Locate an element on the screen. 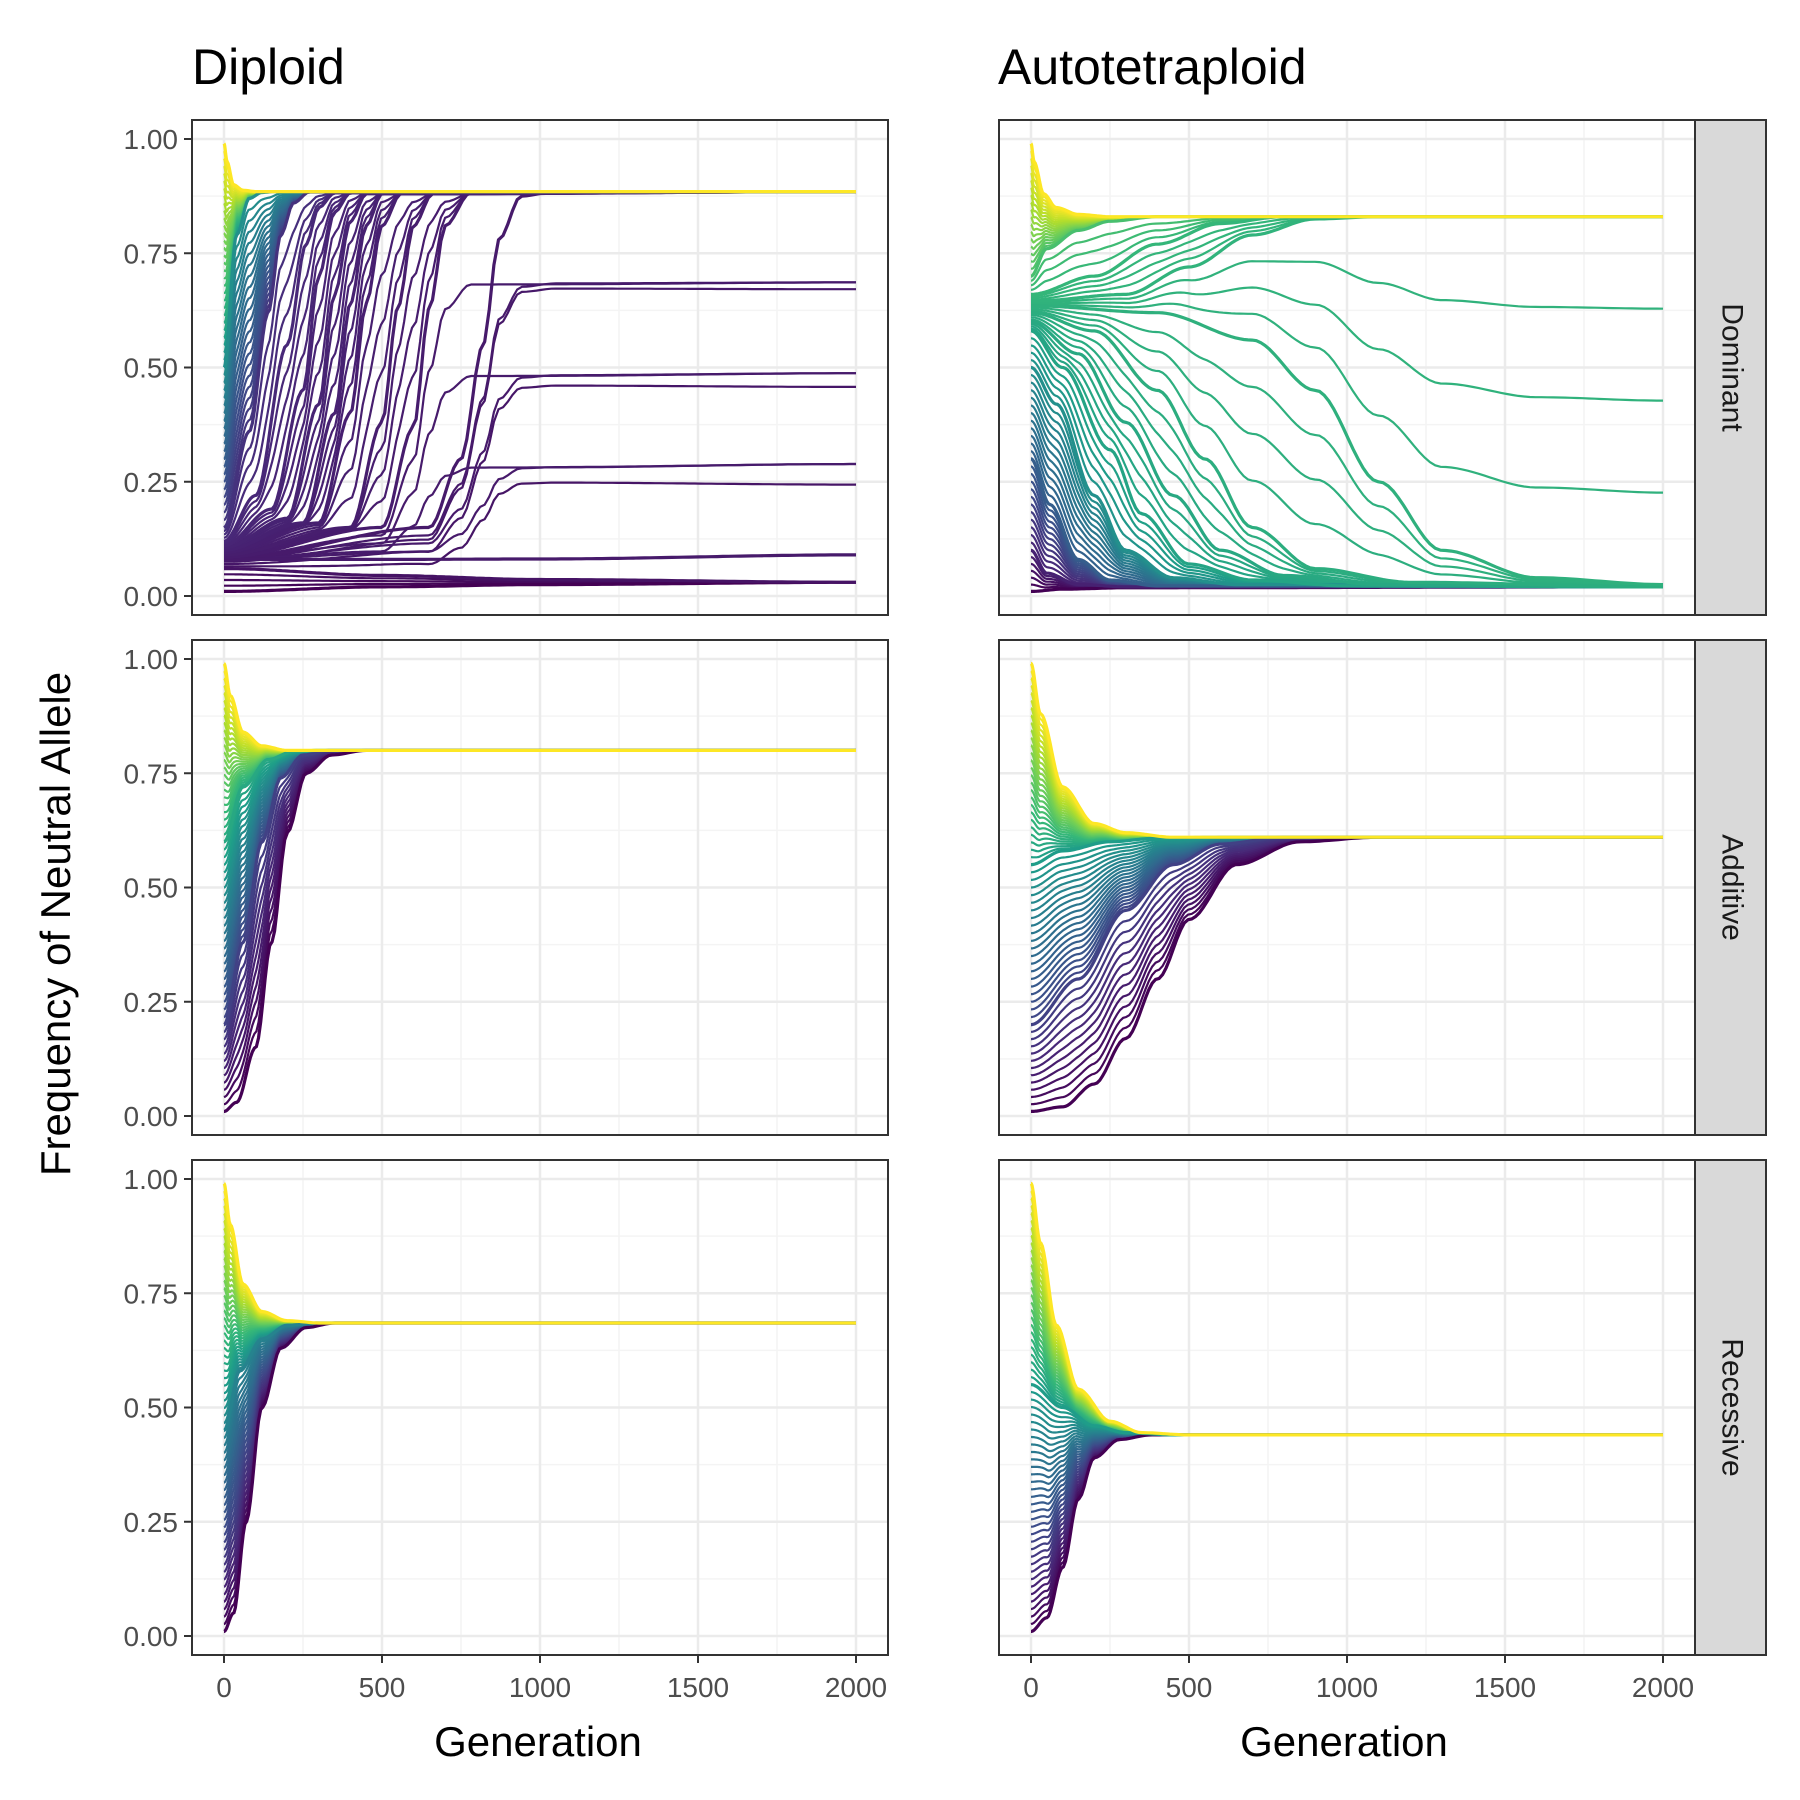 Image resolution: width=1800 pixels, height=1800 pixels. panel-autotetraploid-additive: Additive is located at coordinates (1382, 887).